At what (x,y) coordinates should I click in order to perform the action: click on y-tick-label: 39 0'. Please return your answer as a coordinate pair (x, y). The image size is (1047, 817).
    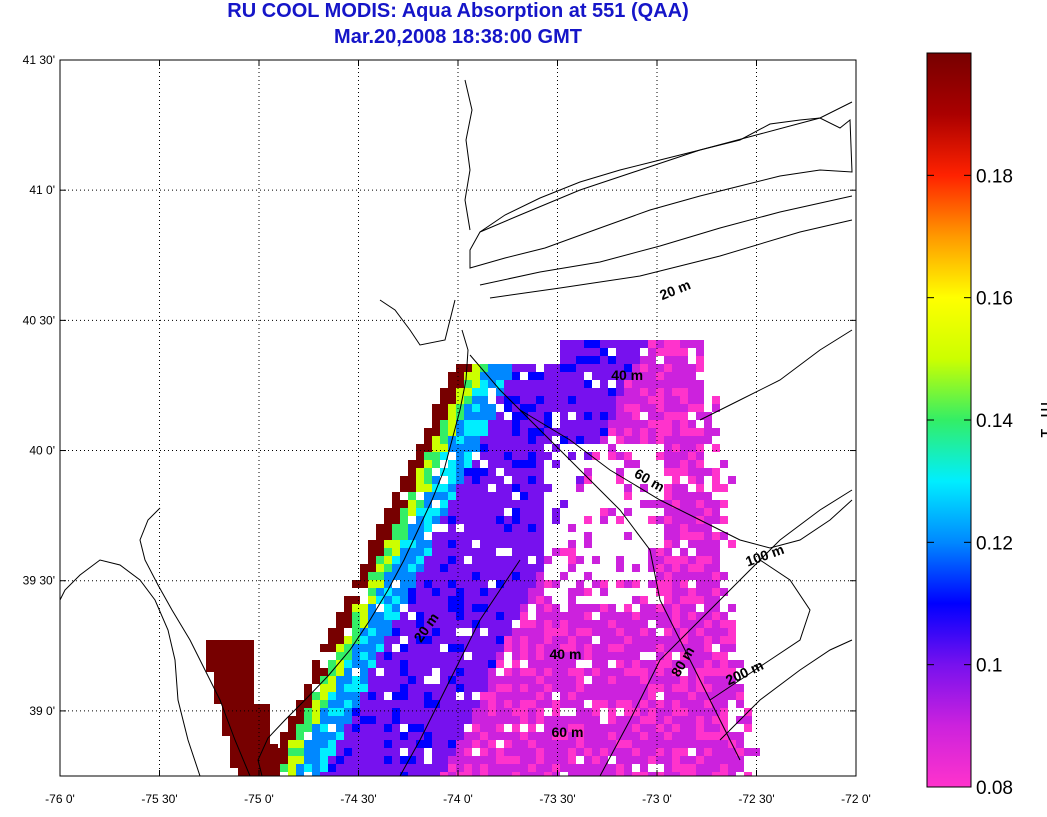
    Looking at the image, I should click on (42, 711).